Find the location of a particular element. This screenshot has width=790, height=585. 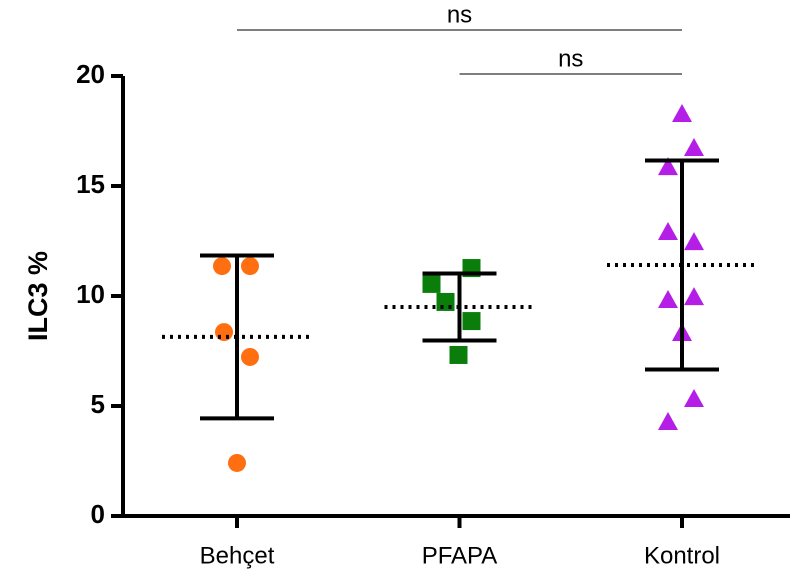

y-tick-label: 20 is located at coordinates (90, 74).